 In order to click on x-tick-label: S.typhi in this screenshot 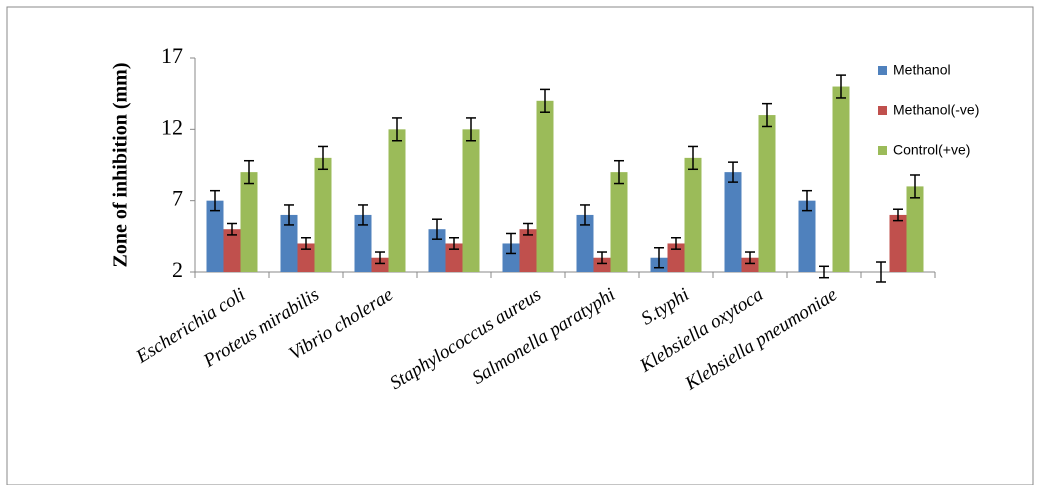, I will do `click(665, 306)`.